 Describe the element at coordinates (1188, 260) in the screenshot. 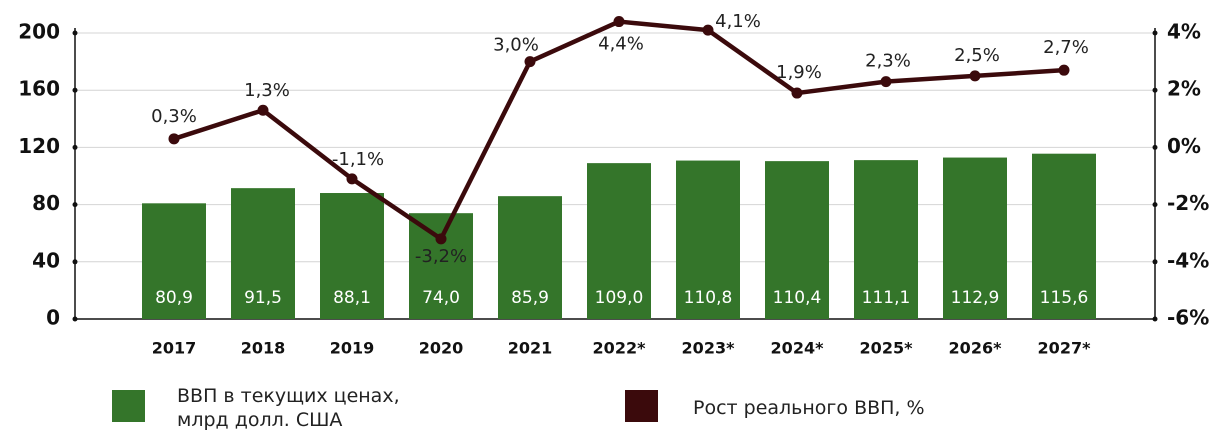

I see `y2-tick-label: -4%` at that location.